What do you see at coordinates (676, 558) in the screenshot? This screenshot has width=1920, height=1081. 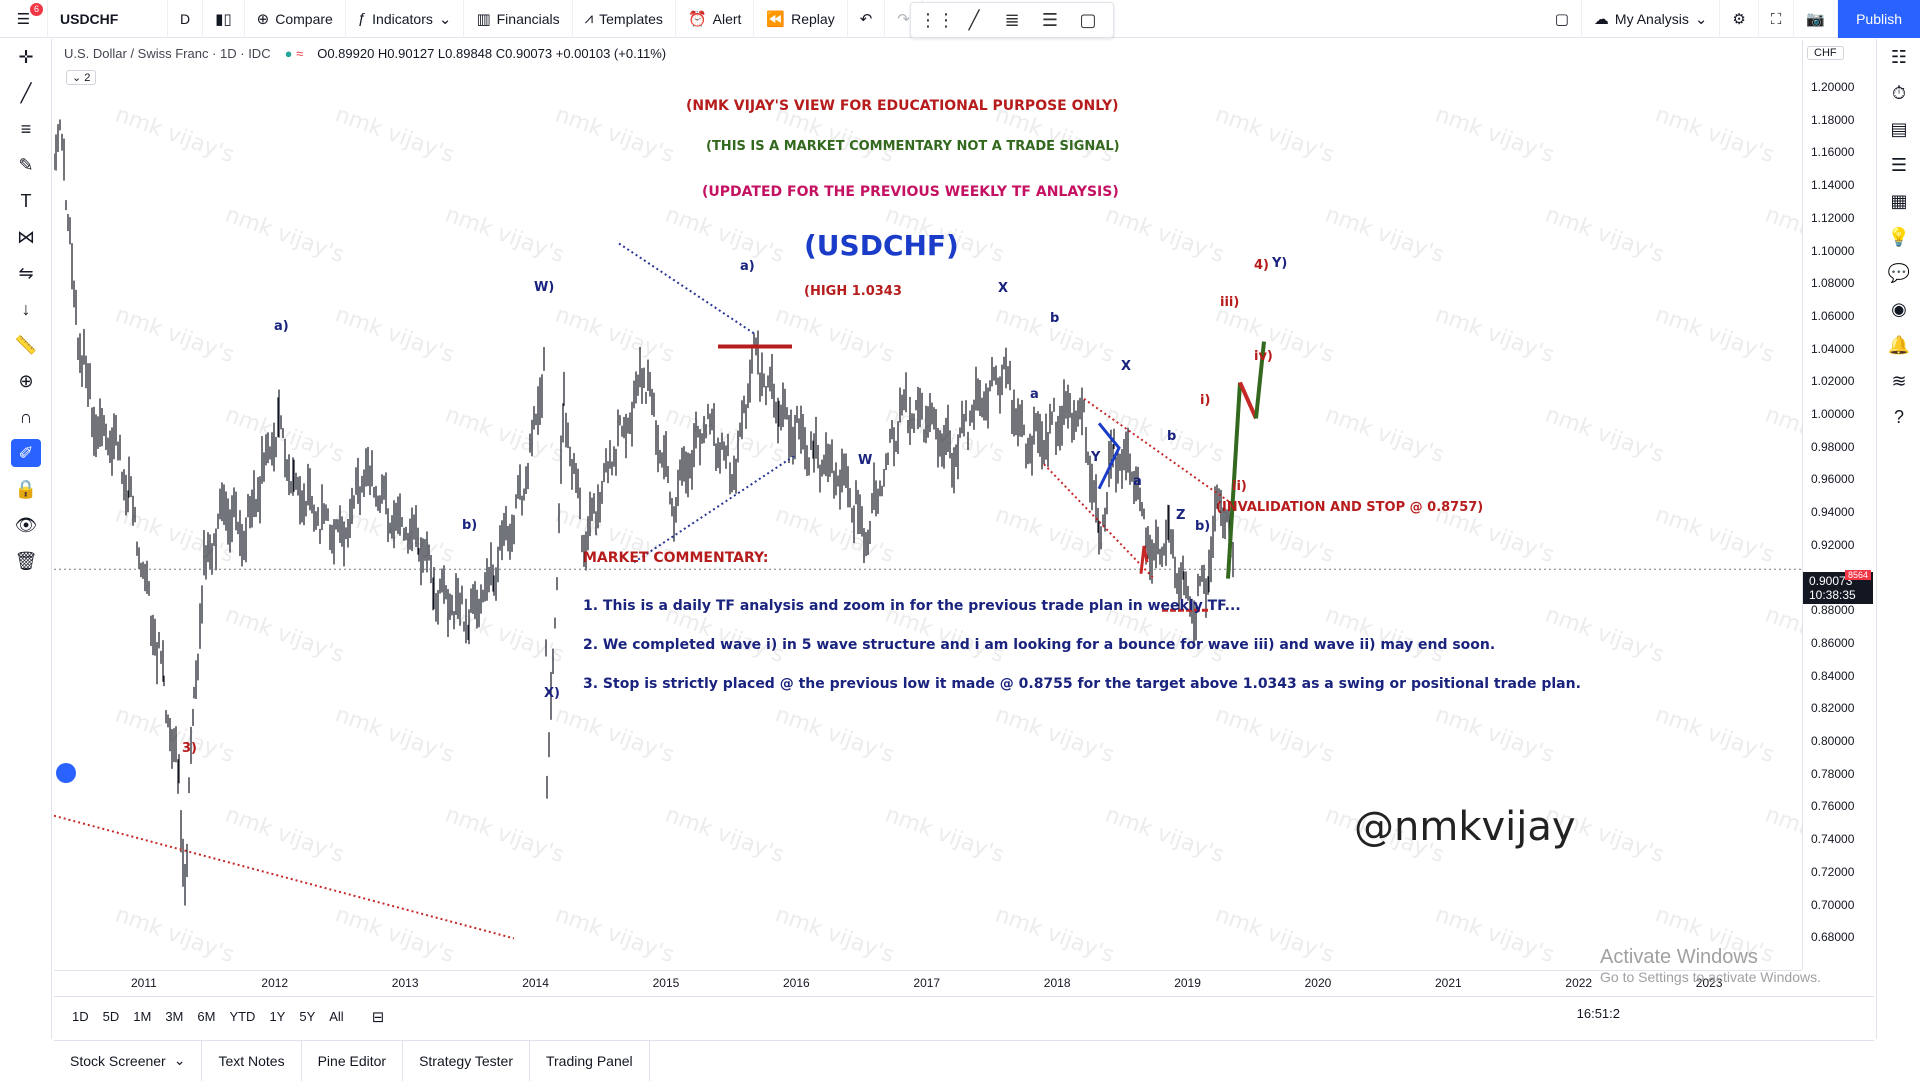 I see `commentary-title: MARKET COMMENTARY:` at bounding box center [676, 558].